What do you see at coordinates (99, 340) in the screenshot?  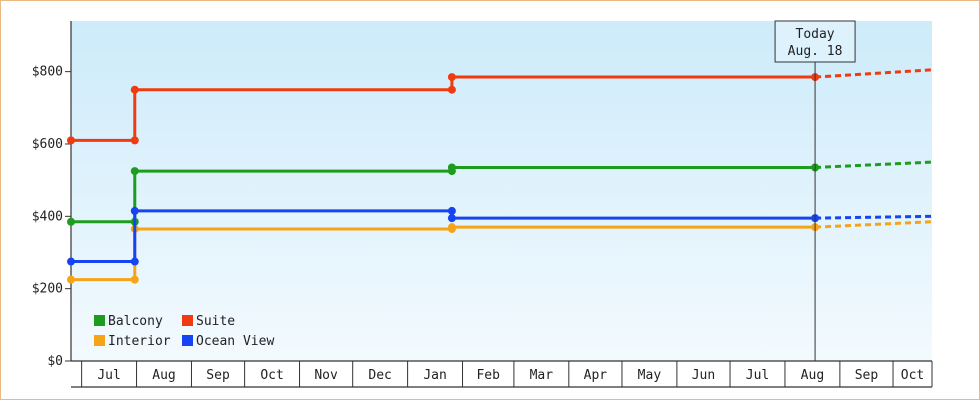 I see `legend-swatch-interior` at bounding box center [99, 340].